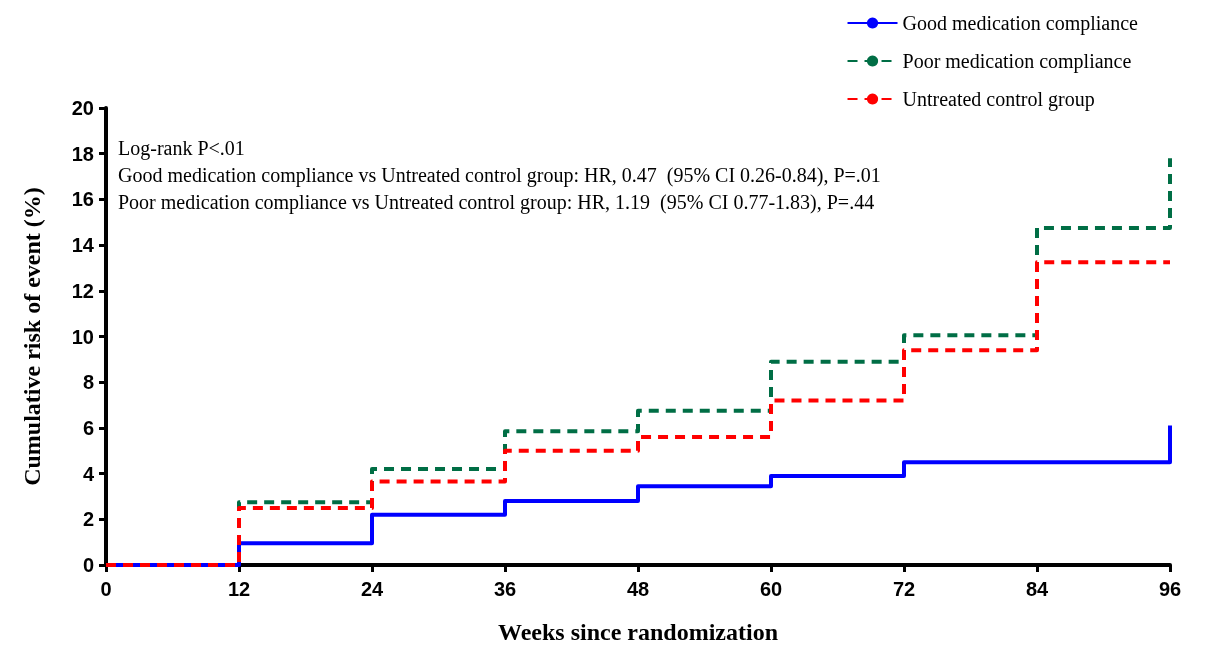  I want to click on x-tick-label: 72, so click(904, 589).